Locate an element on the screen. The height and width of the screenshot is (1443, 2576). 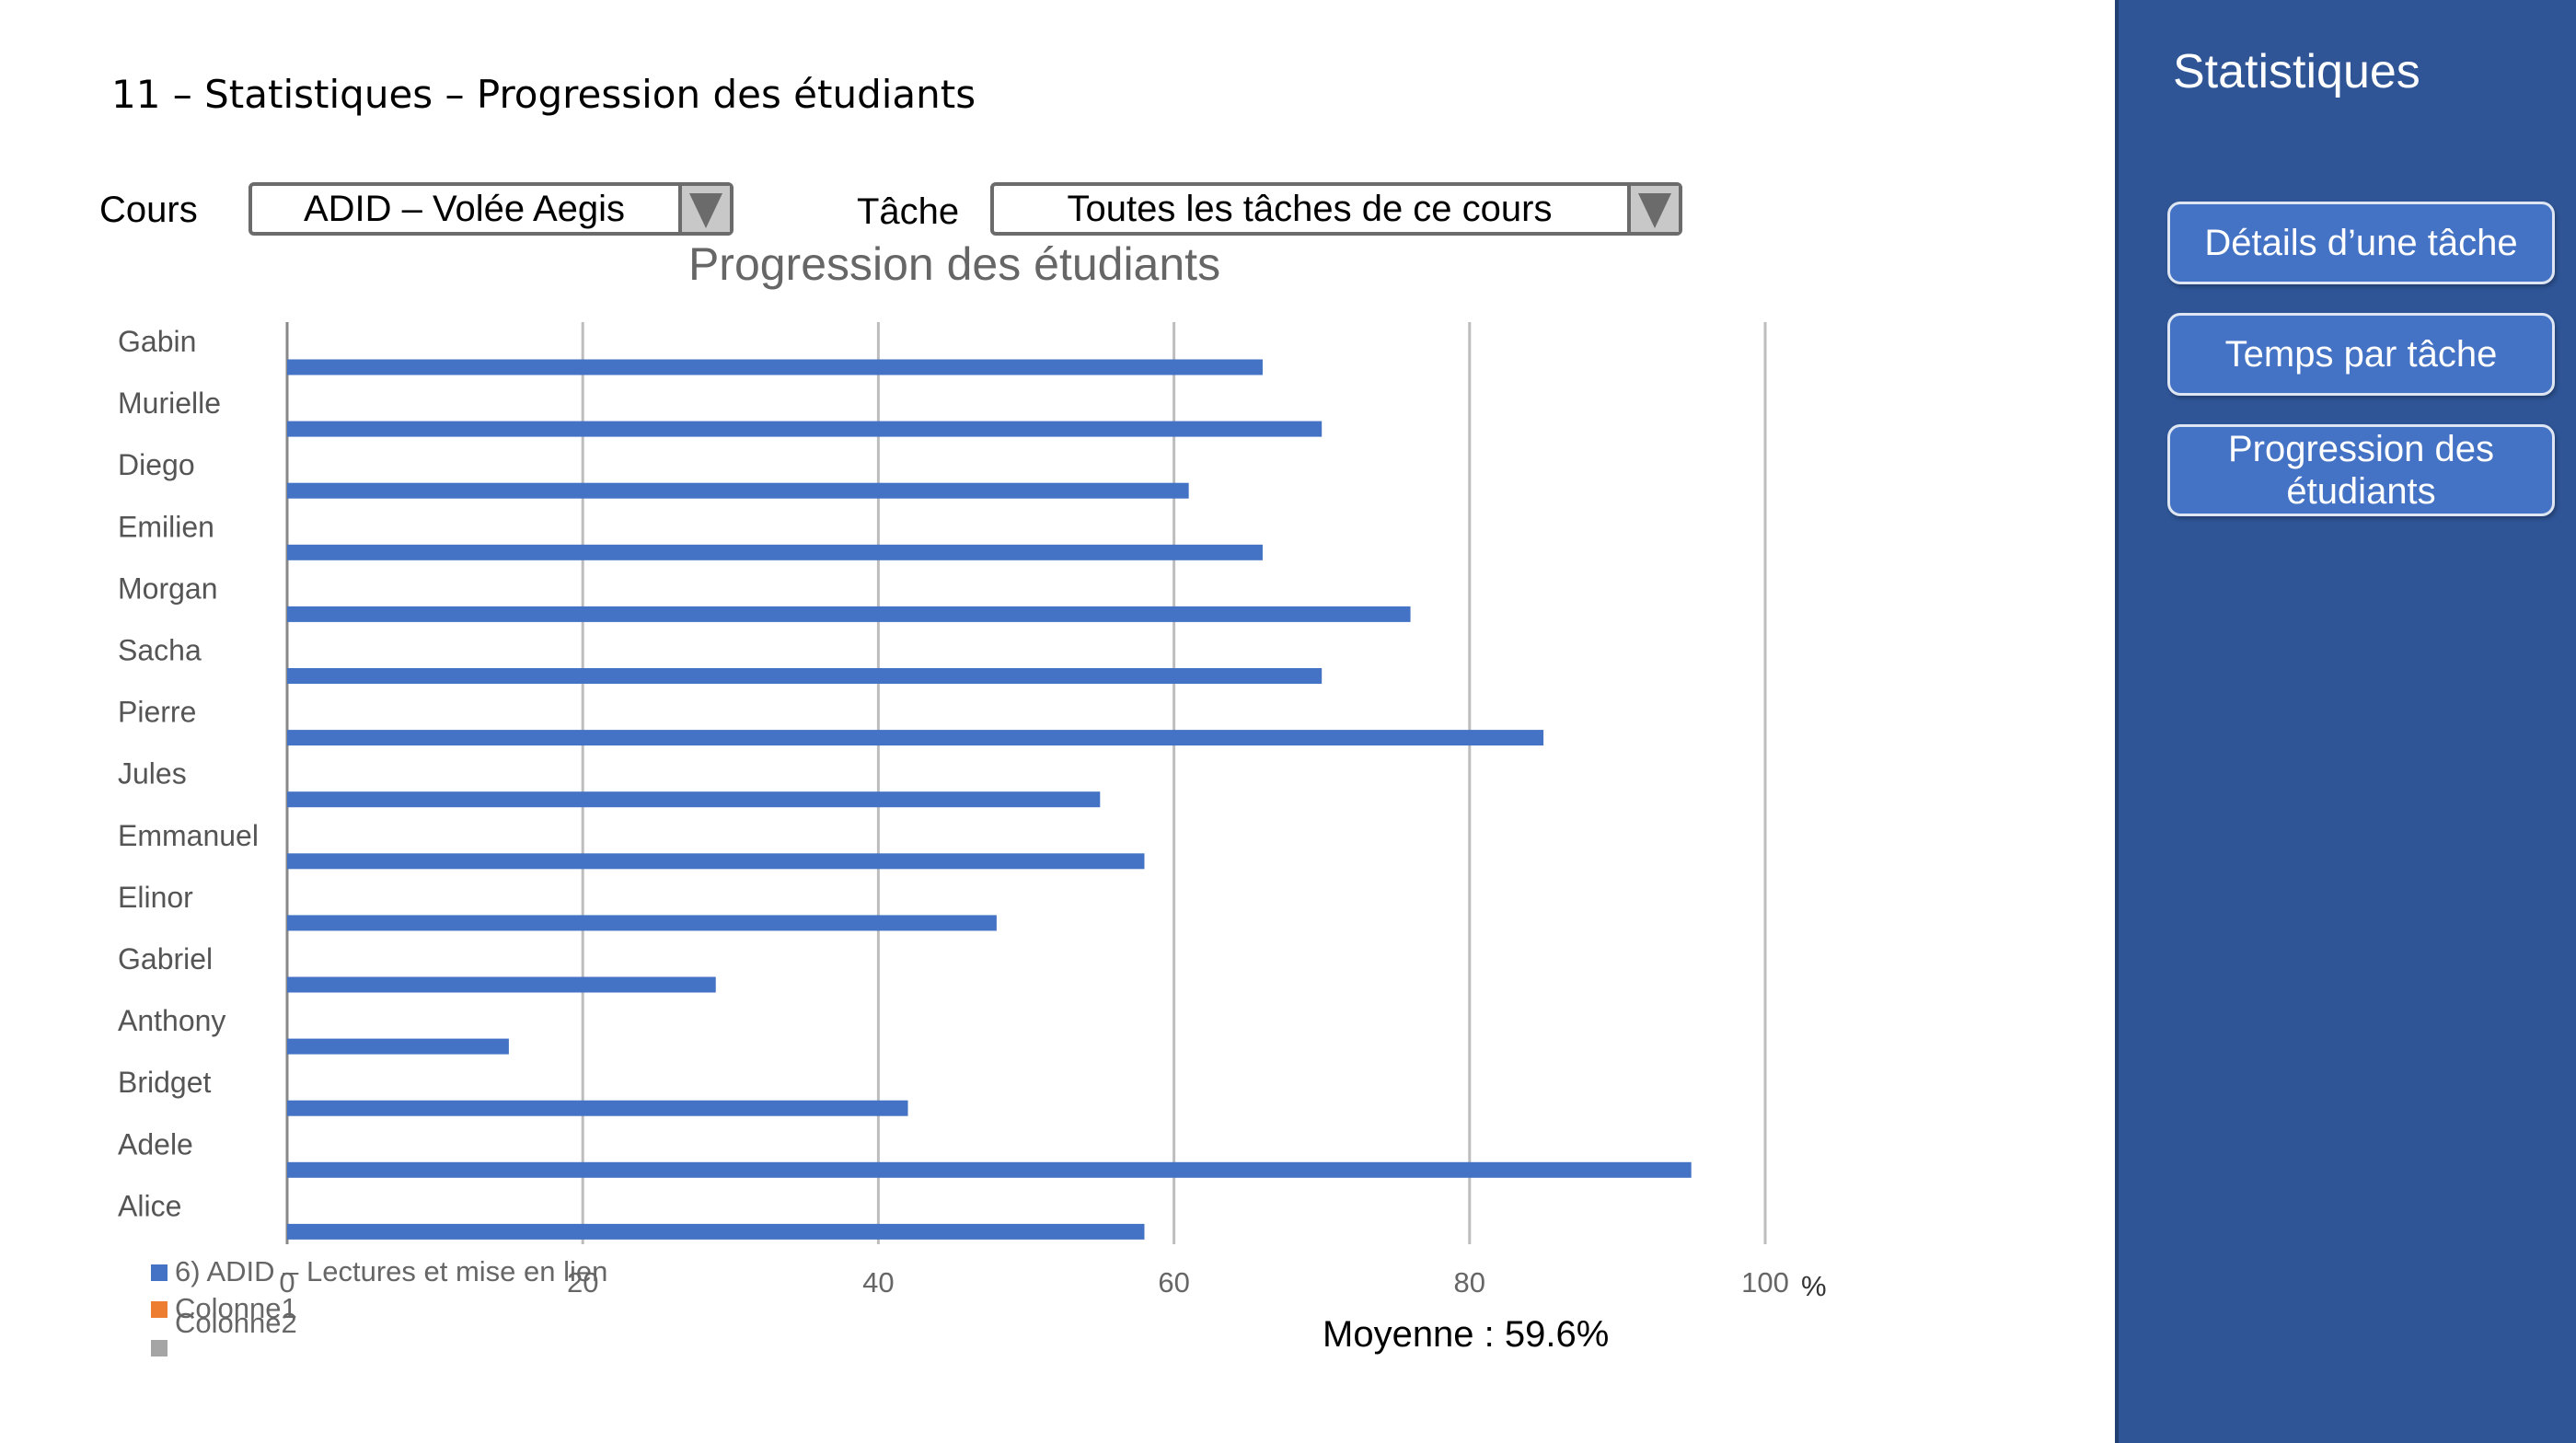
category-label: Bridget is located at coordinates (165, 1082).